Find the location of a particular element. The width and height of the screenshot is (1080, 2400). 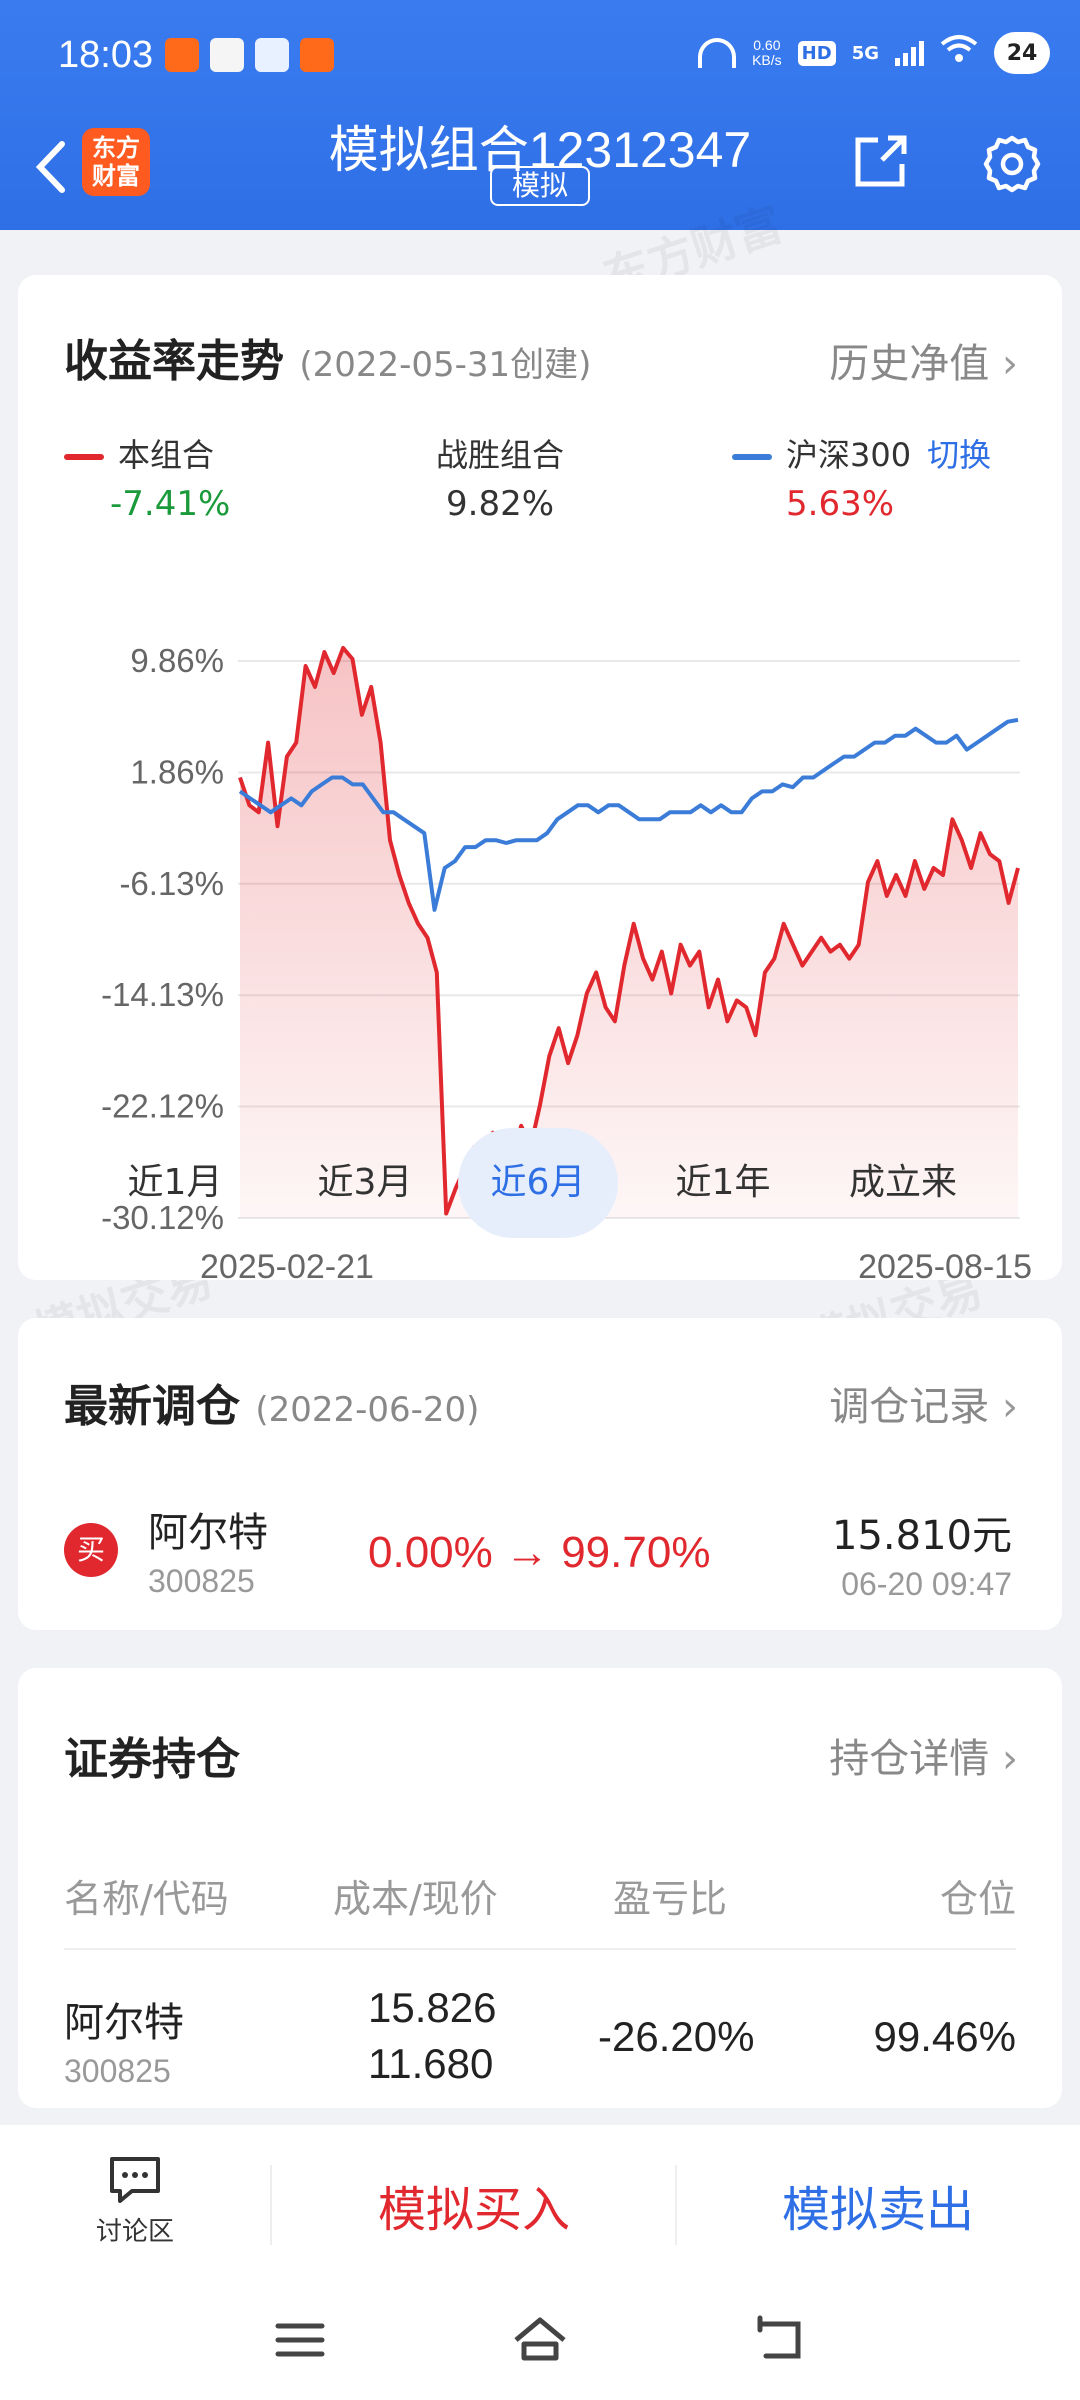

holdings-title: 证券持仓 is located at coordinates (152, 1759).